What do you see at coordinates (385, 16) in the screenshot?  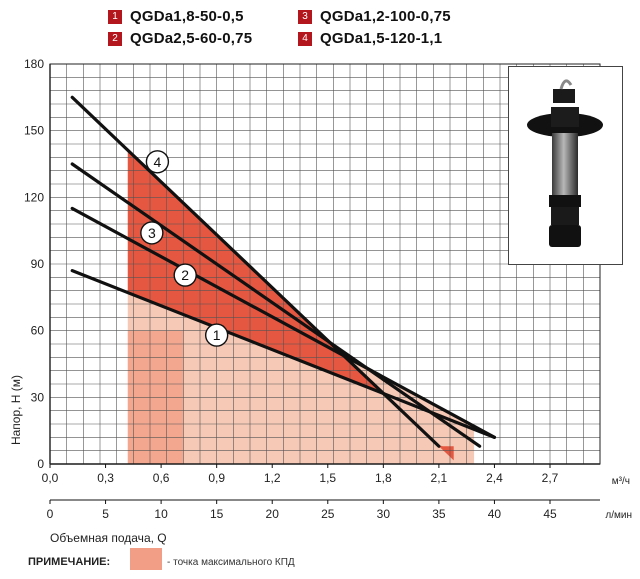 I see `legend-label-3: QGDa1,2-100-0,75` at bounding box center [385, 16].